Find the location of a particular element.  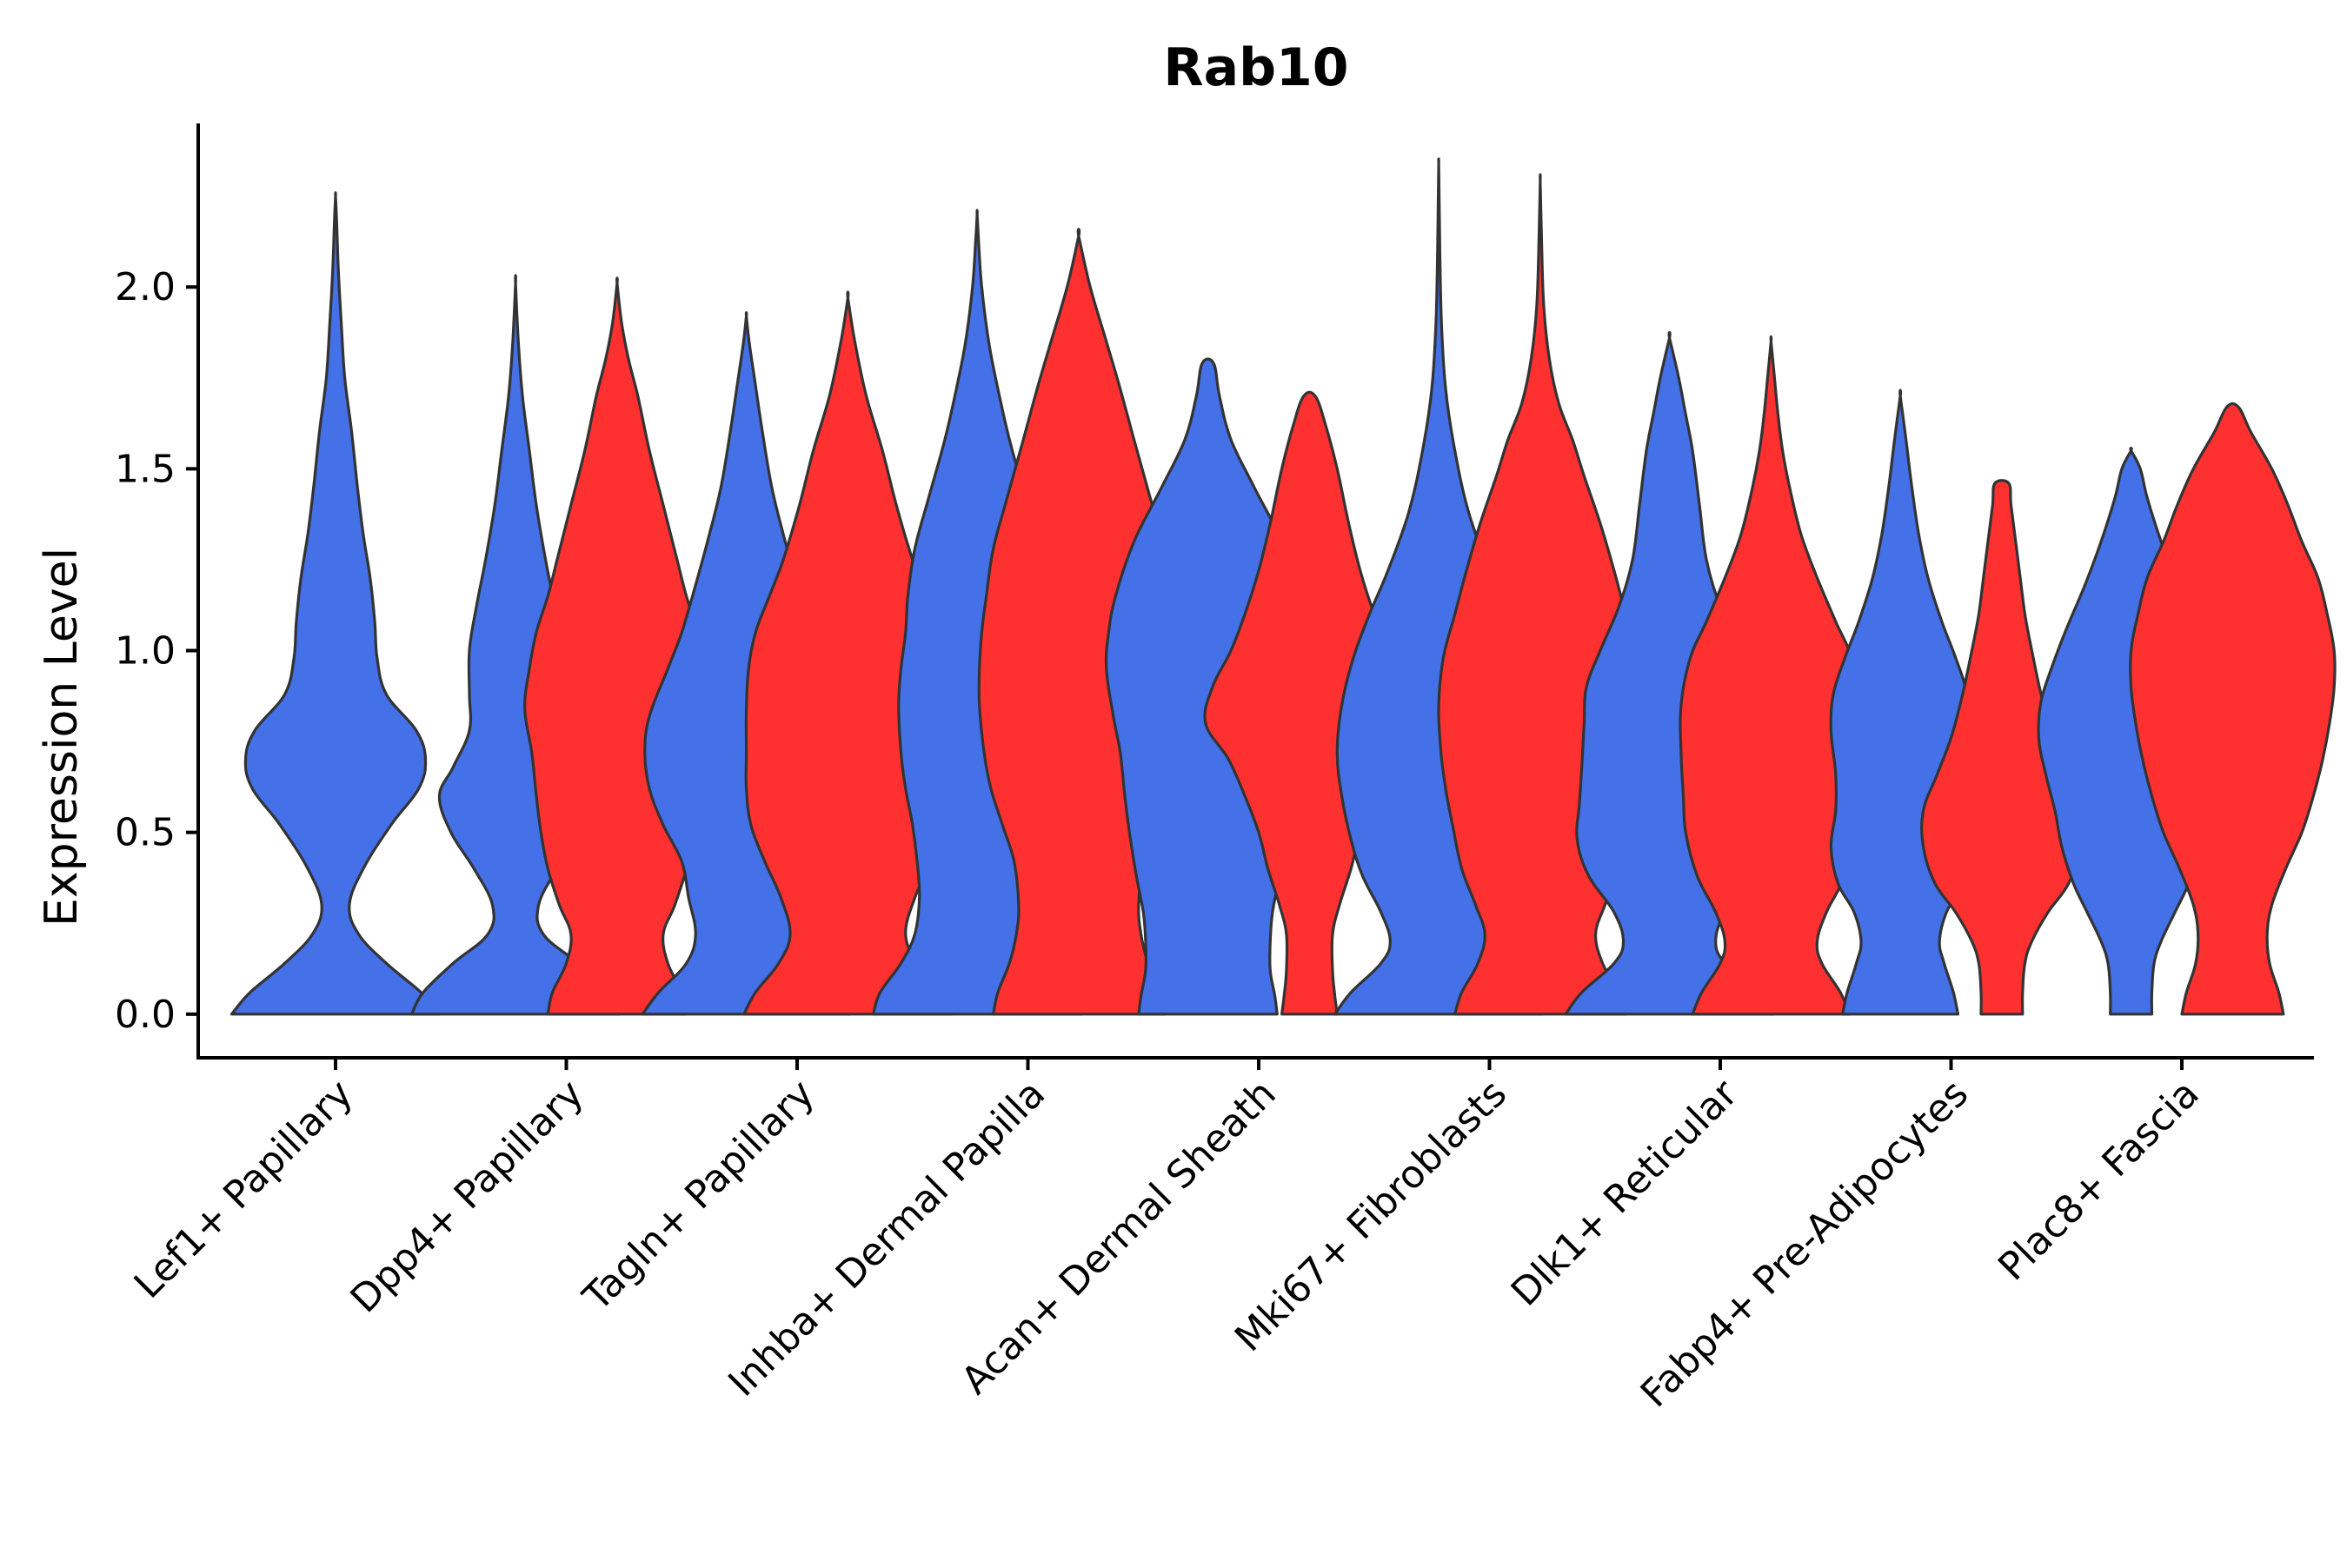

y-tick-label: 0.0 is located at coordinates (145, 1015).